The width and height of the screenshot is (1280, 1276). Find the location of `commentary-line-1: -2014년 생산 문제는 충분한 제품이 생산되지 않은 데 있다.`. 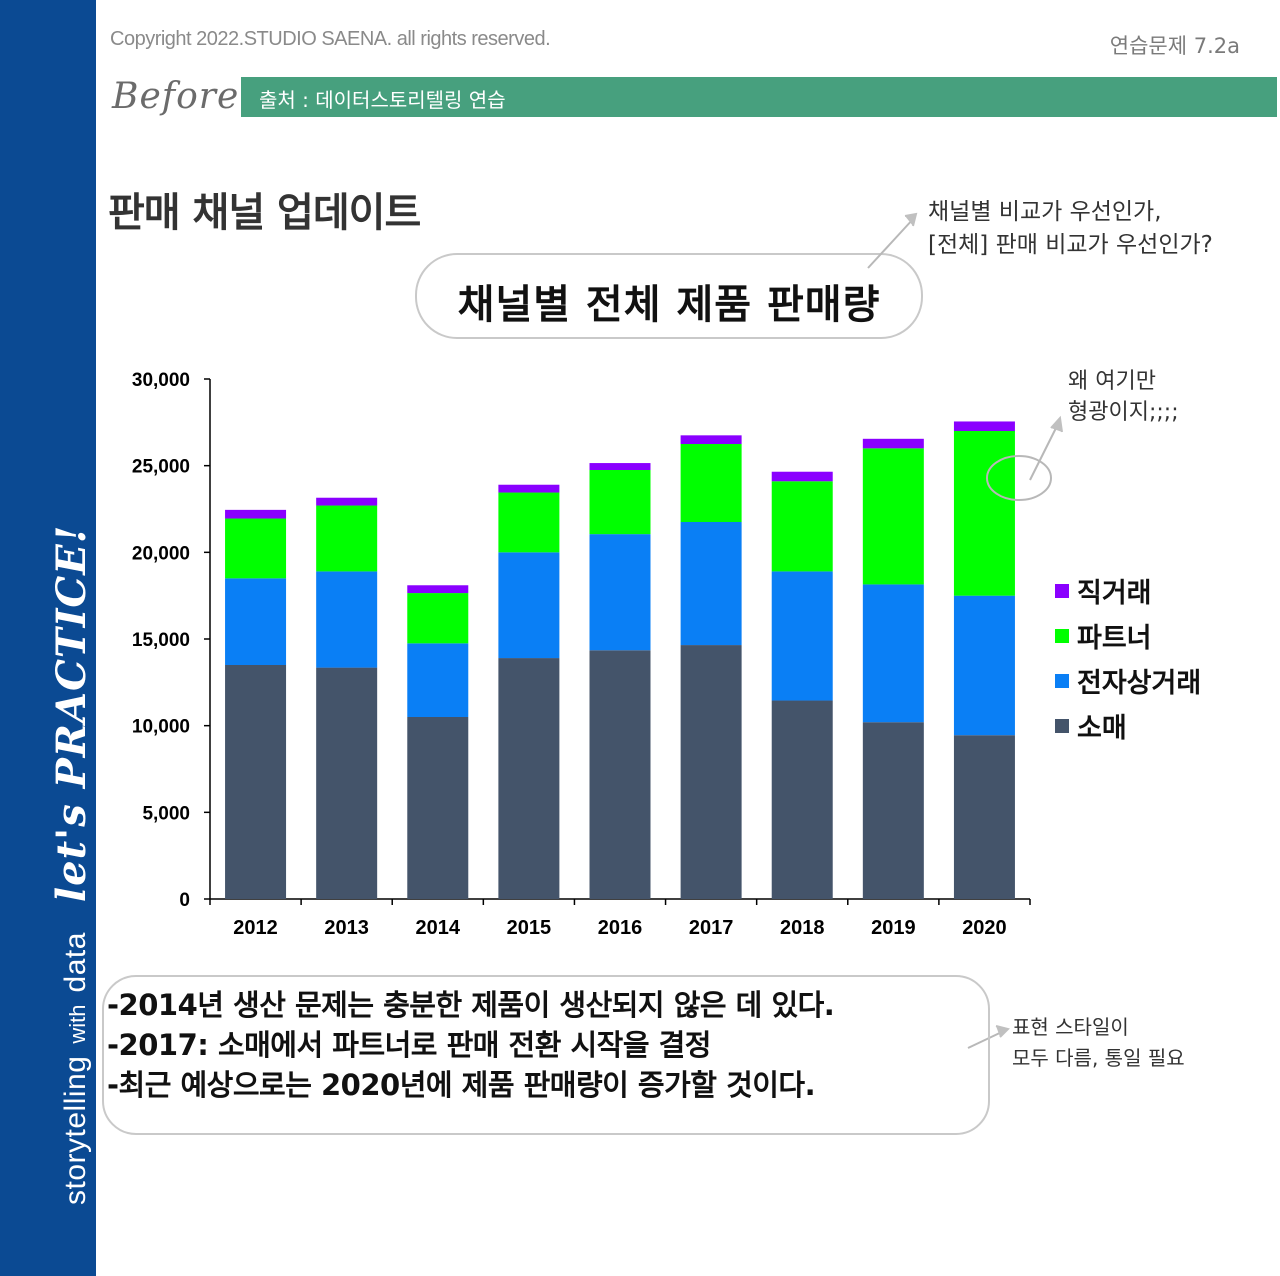

commentary-line-1: -2014년 생산 문제는 충분한 제품이 생산되지 않은 데 있다. is located at coordinates (471, 1005).